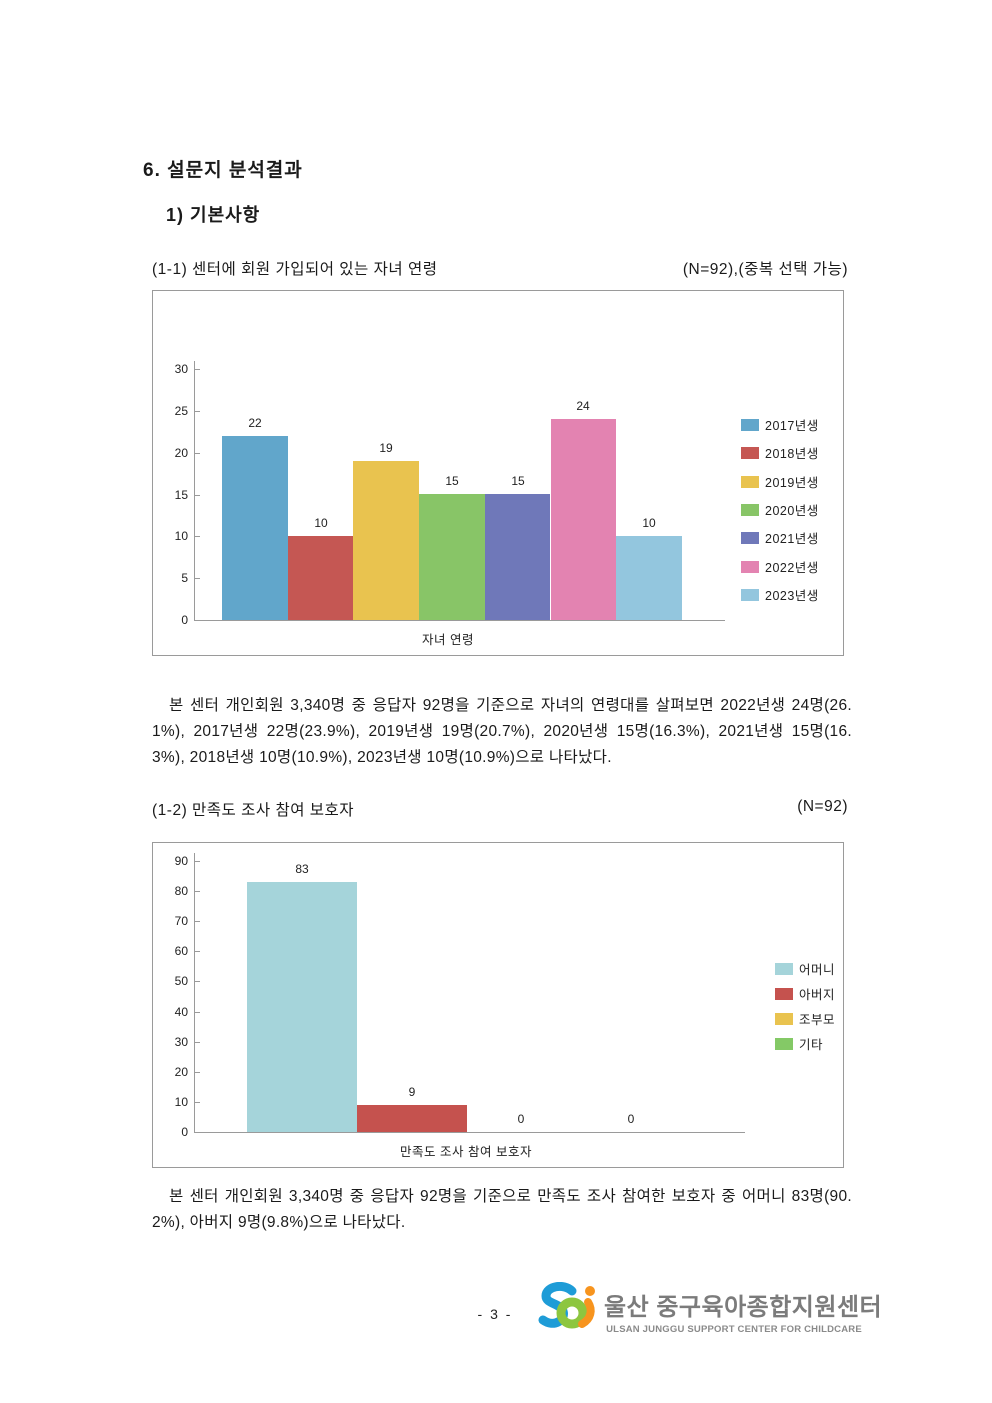 The width and height of the screenshot is (992, 1403). I want to click on legend-item: 2017년생, so click(780, 424).